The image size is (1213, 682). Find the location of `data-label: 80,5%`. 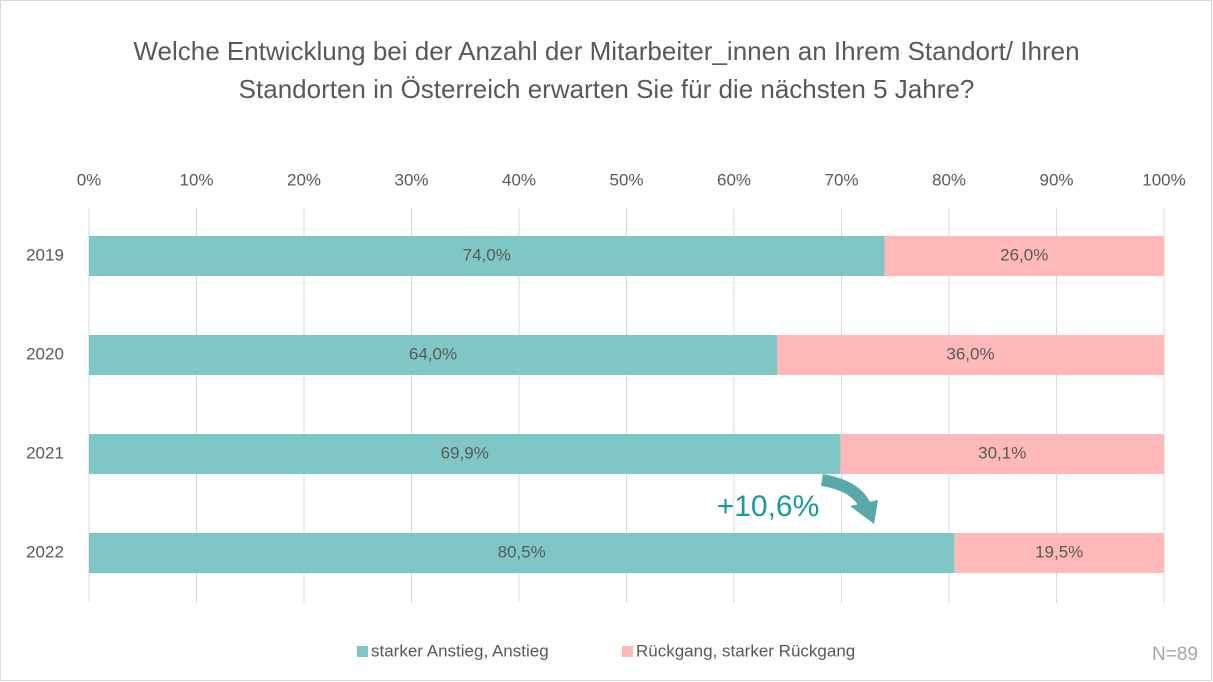

data-label: 80,5% is located at coordinates (522, 551).